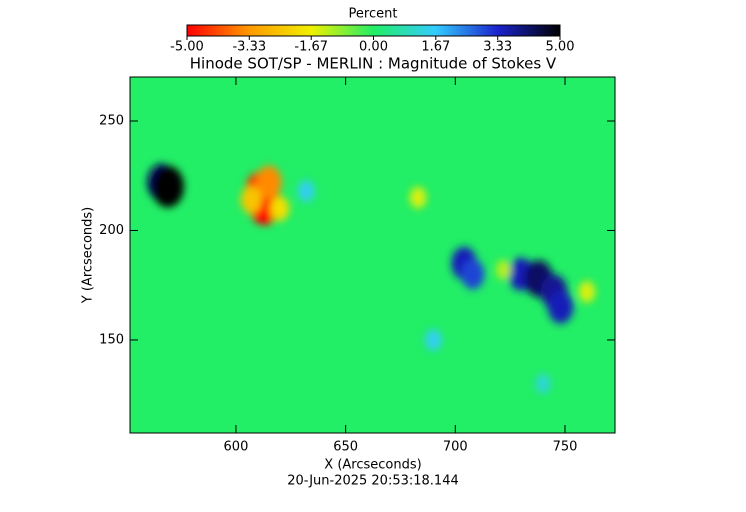  Describe the element at coordinates (111, 339) in the screenshot. I see `y-tick-label: 150` at that location.